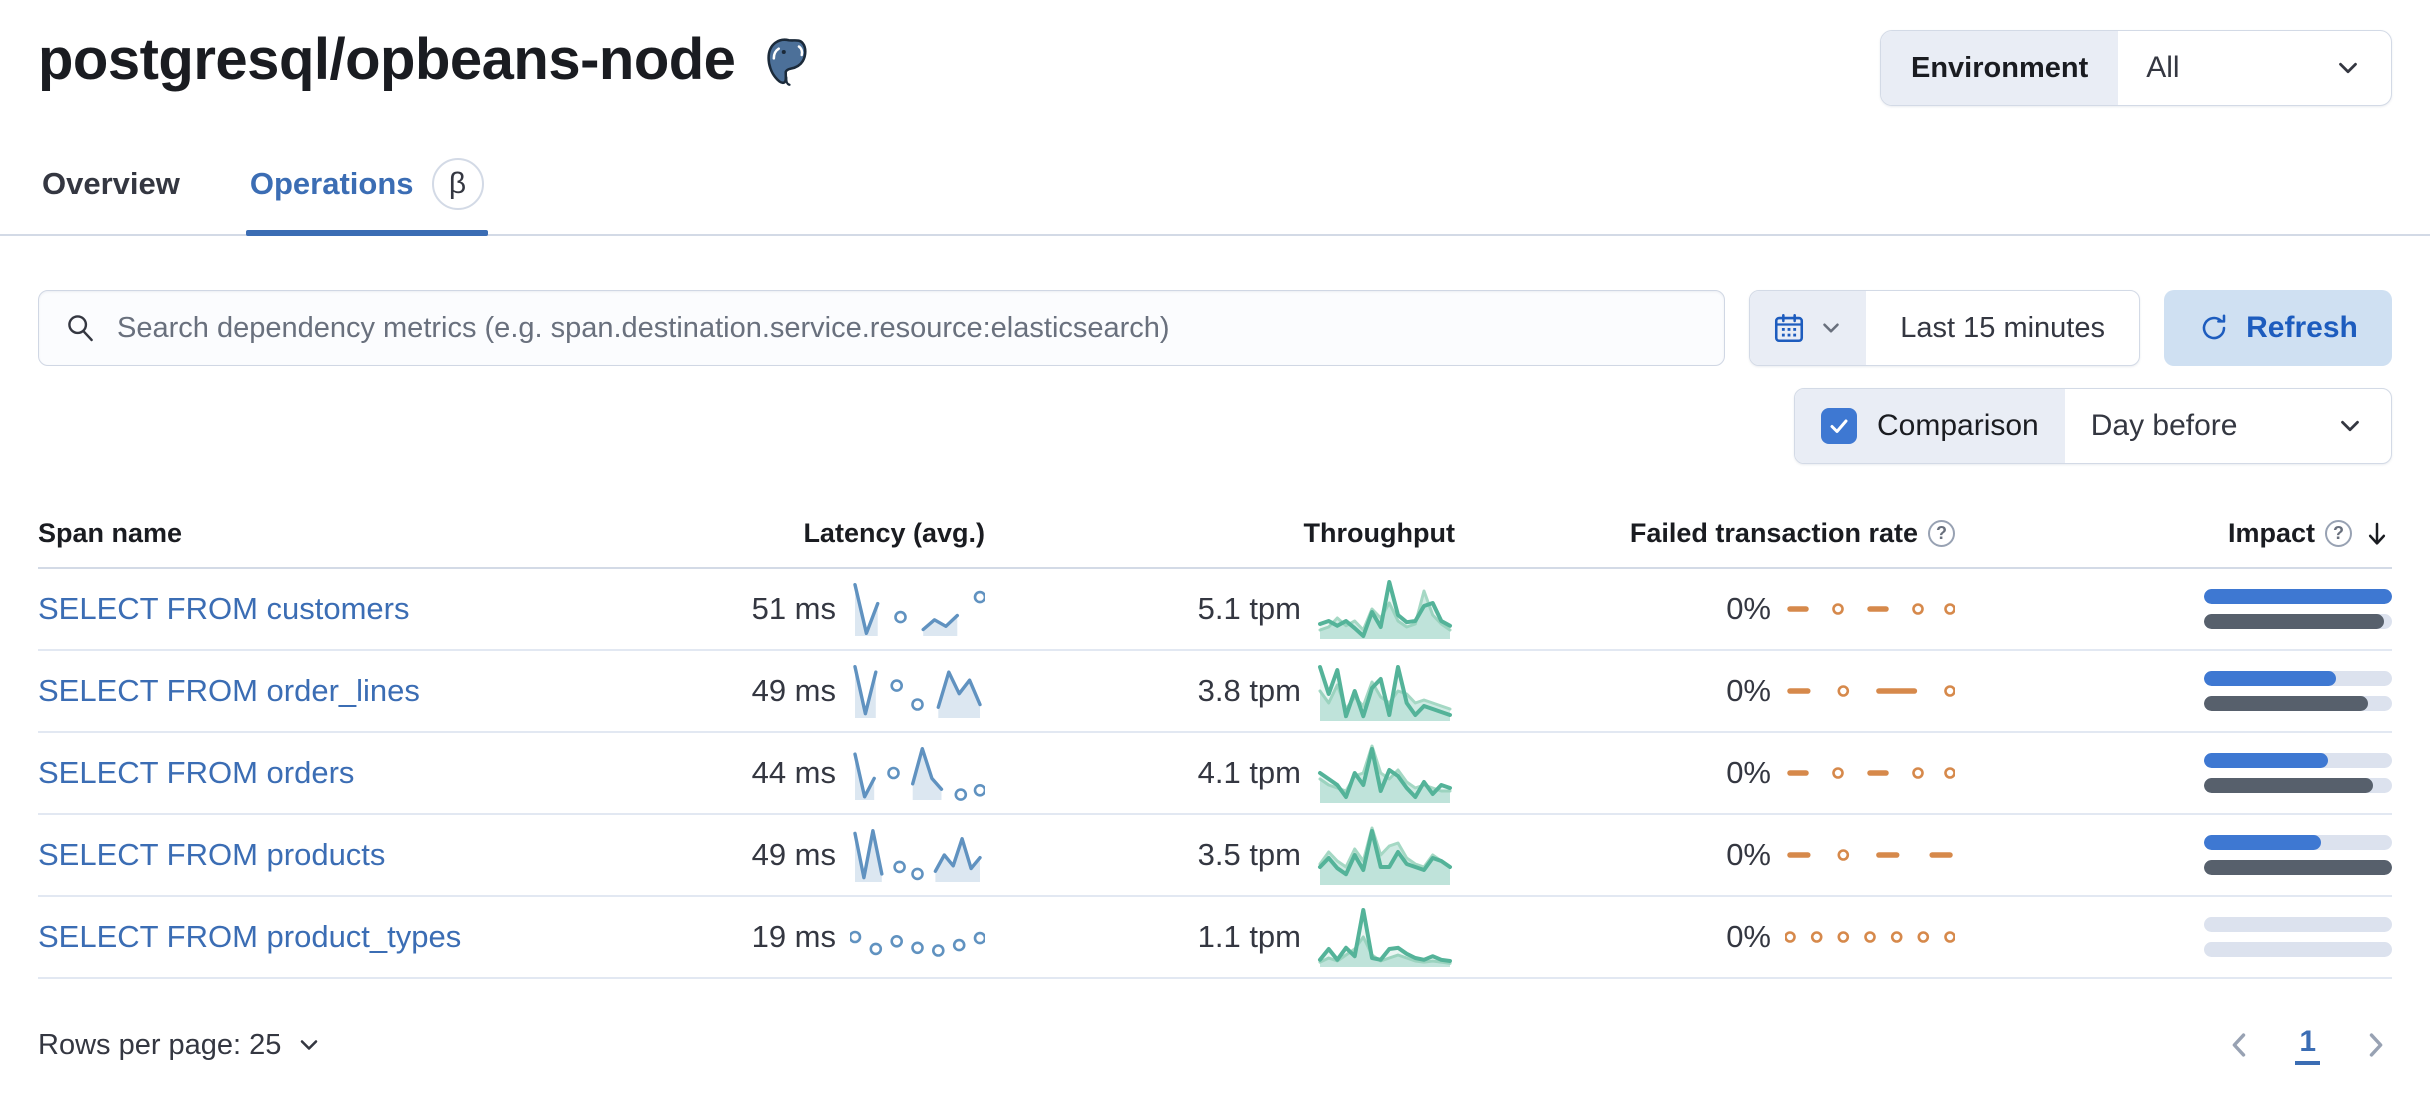 This screenshot has width=2430, height=1104. I want to click on calendar-icon, so click(1789, 328).